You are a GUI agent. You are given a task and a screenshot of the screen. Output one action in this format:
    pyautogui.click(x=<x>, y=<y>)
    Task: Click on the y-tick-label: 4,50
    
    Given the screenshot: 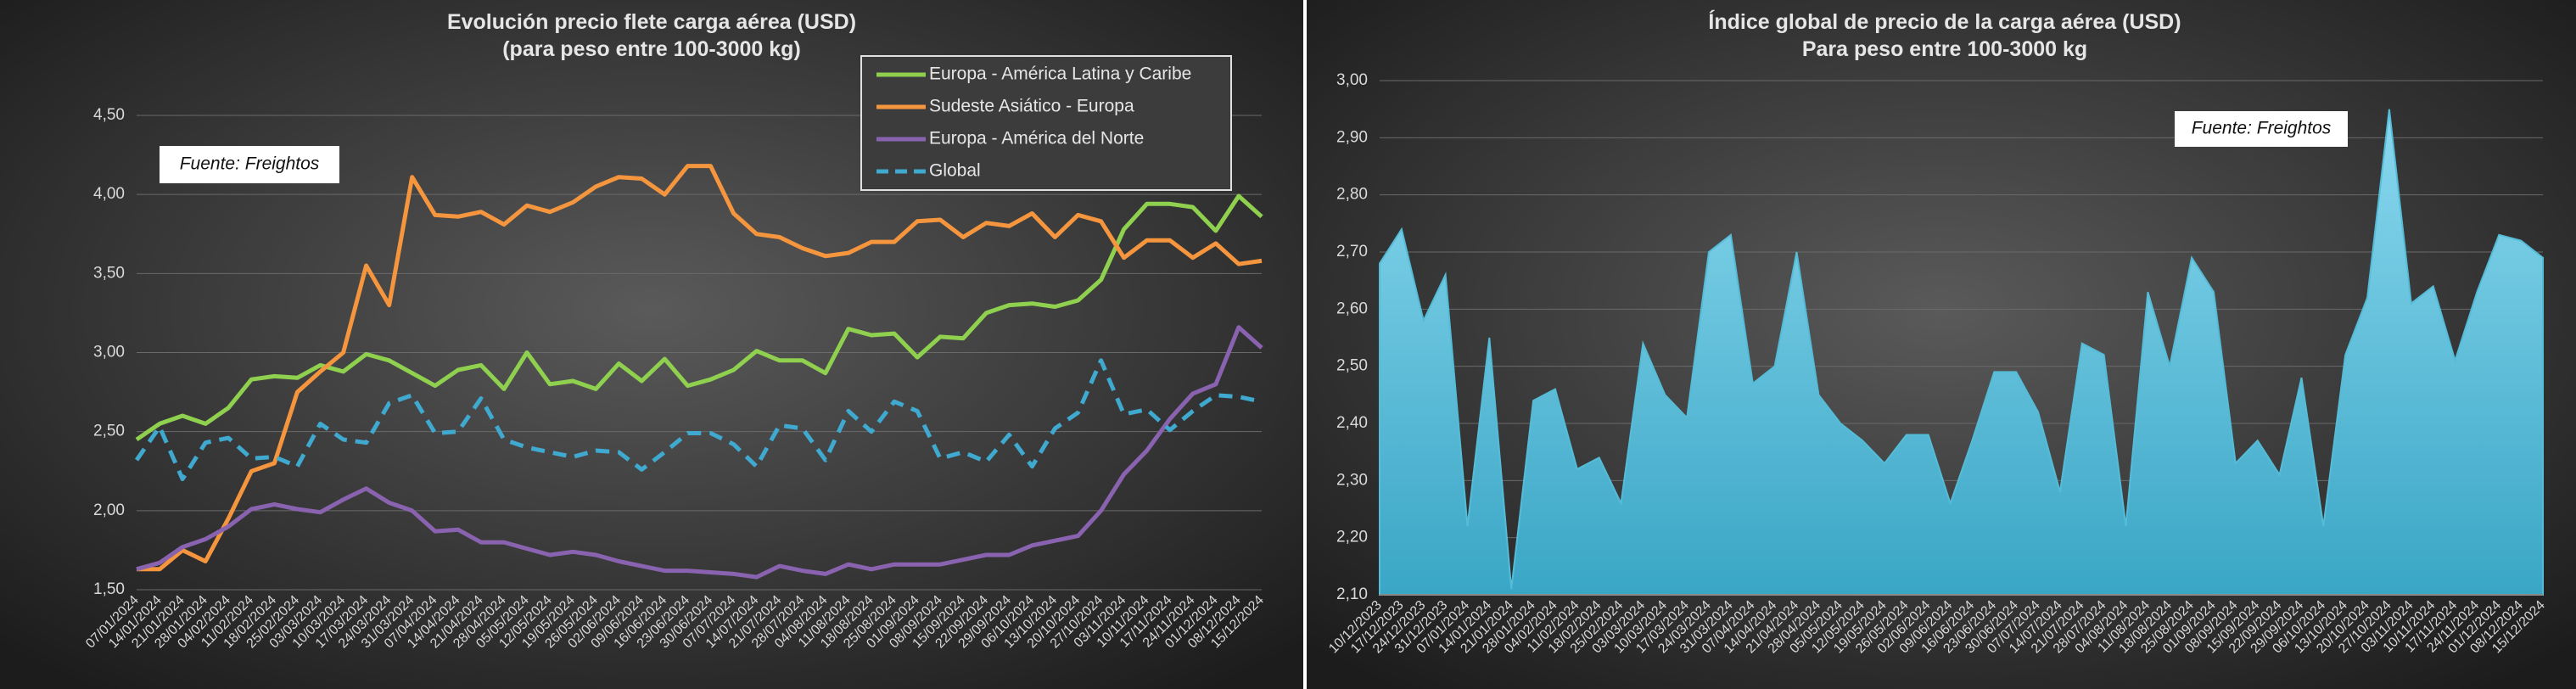 What is the action you would take?
    pyautogui.click(x=109, y=115)
    